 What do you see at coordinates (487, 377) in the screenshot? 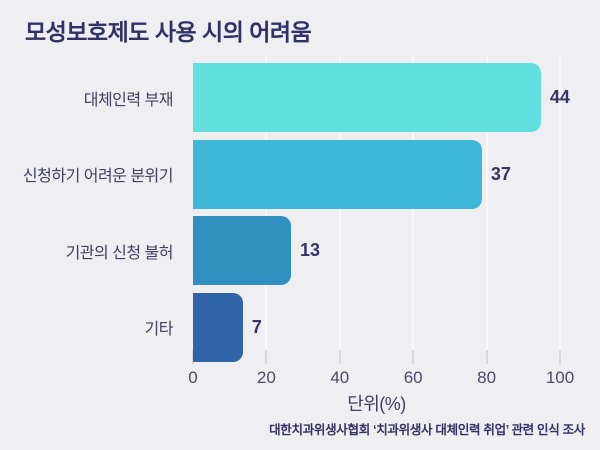
I see `x-tick-label: 80` at bounding box center [487, 377].